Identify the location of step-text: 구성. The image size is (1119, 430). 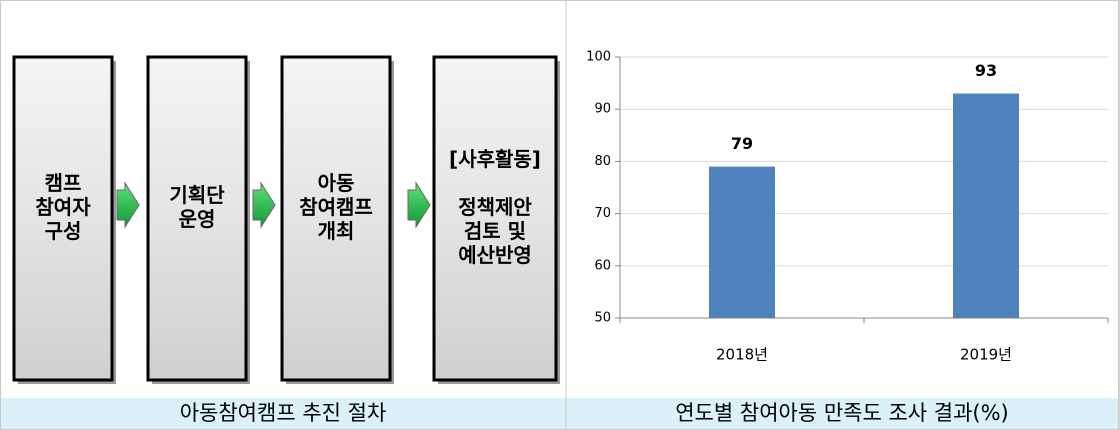
(63, 231).